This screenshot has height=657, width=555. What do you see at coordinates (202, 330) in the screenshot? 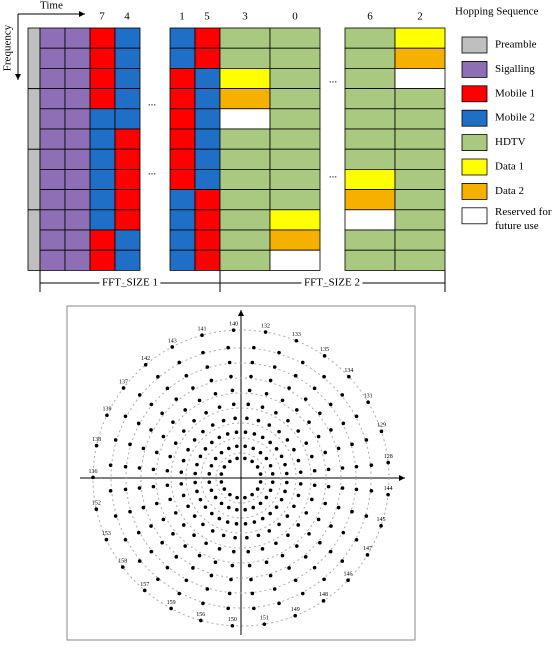
I see `point-label: 141` at bounding box center [202, 330].